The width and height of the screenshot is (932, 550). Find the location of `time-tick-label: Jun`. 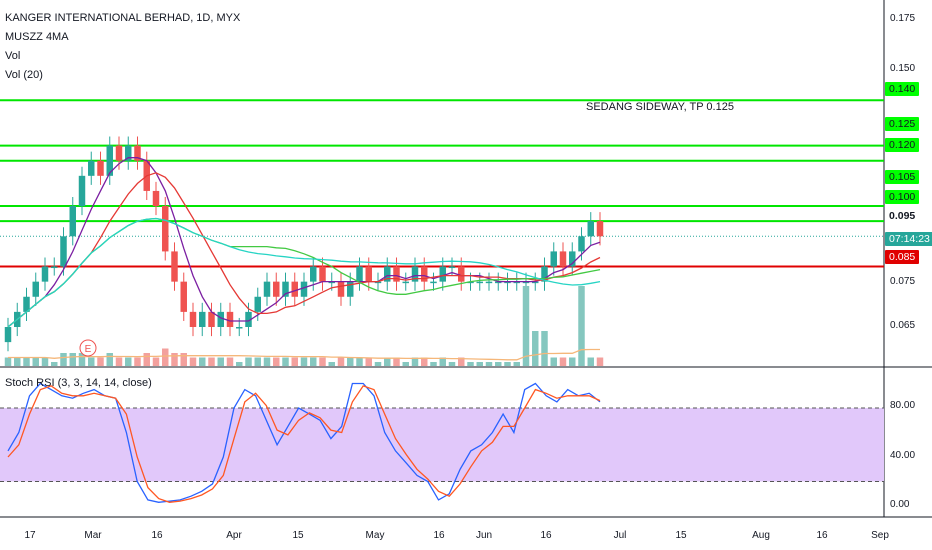

time-tick-label: Jun is located at coordinates (484, 535).